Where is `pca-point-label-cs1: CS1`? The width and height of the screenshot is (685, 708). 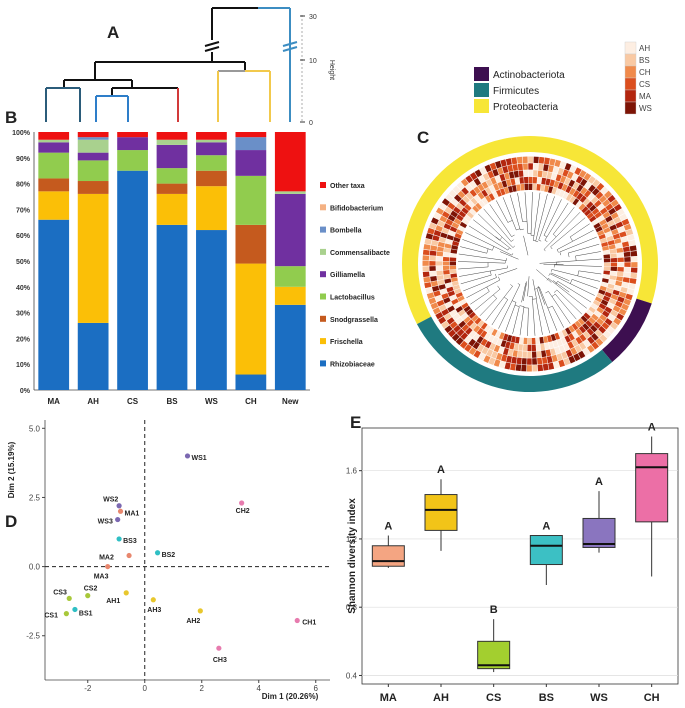
pca-point-label-cs1: CS1 is located at coordinates (51, 616).